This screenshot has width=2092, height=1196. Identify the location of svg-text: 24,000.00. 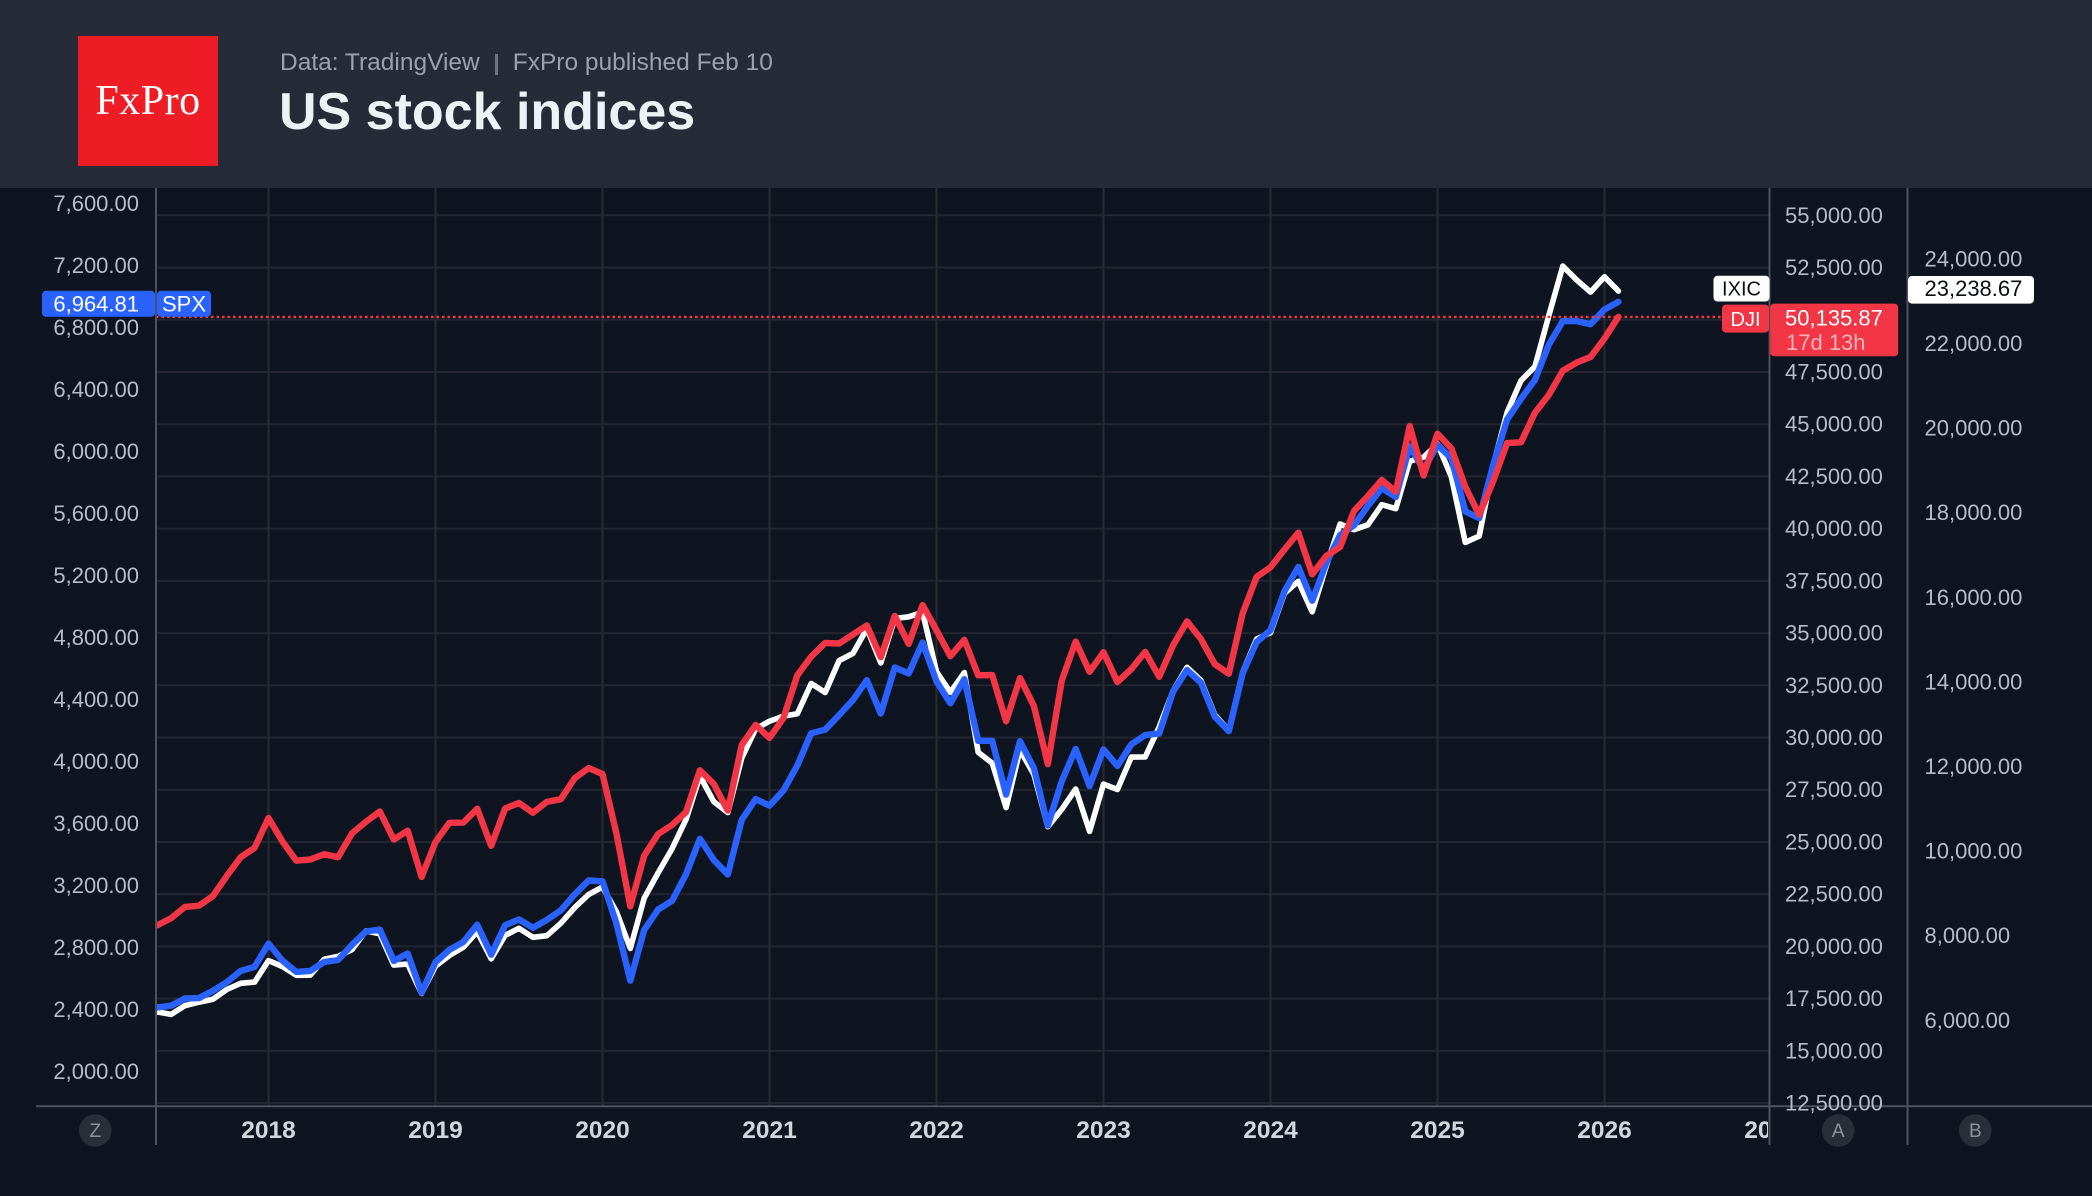
(1974, 258).